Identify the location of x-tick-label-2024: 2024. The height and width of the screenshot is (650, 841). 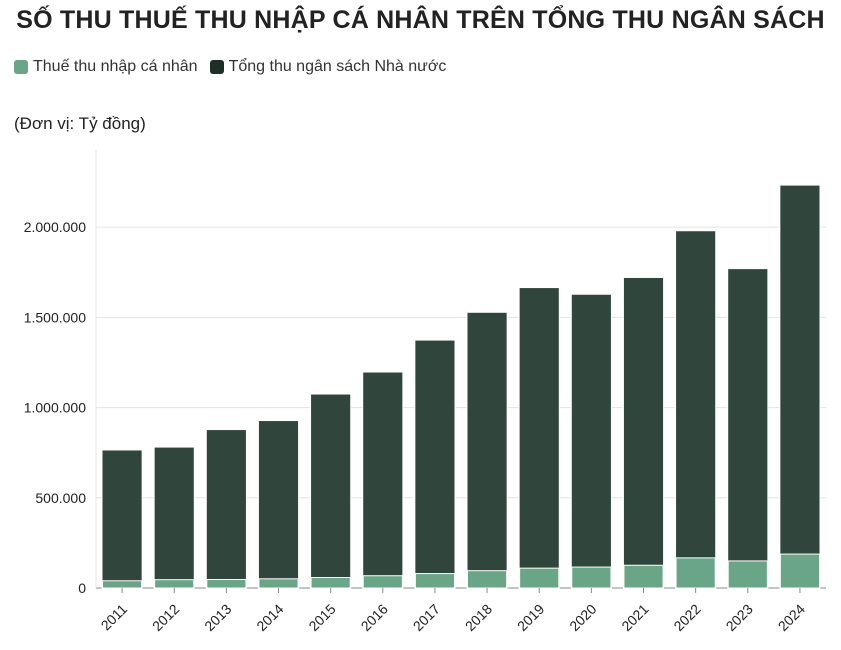
(791, 617).